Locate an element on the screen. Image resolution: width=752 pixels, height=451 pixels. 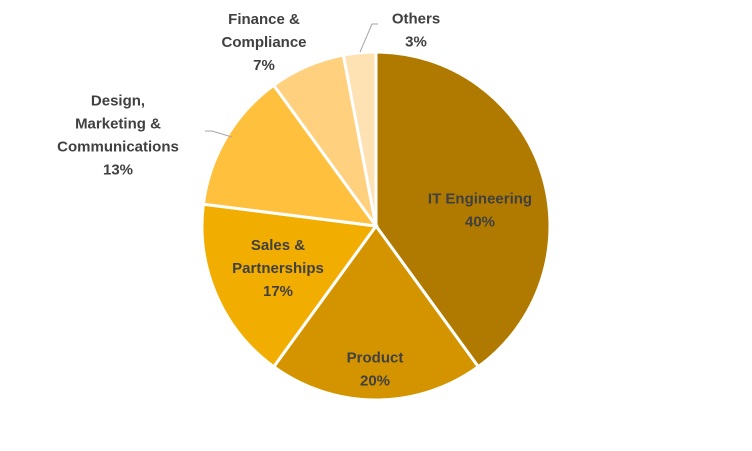
slice-value-label: 20% is located at coordinates (375, 380).